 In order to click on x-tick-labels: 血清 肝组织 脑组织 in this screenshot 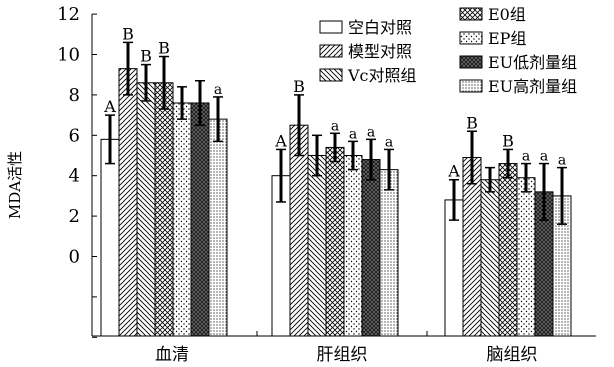, I will do `click(346, 348)`.